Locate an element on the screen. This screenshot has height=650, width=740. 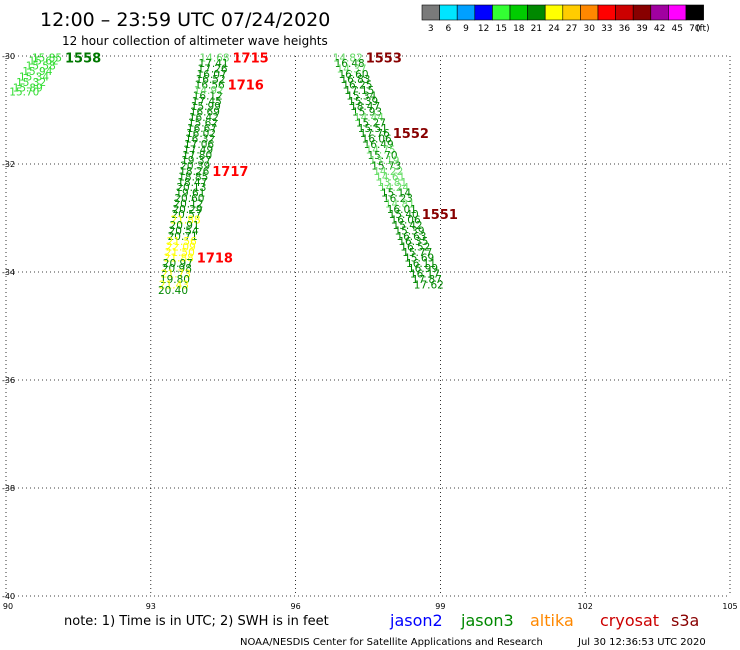
legend-label: 18 is located at coordinates (519, 29).